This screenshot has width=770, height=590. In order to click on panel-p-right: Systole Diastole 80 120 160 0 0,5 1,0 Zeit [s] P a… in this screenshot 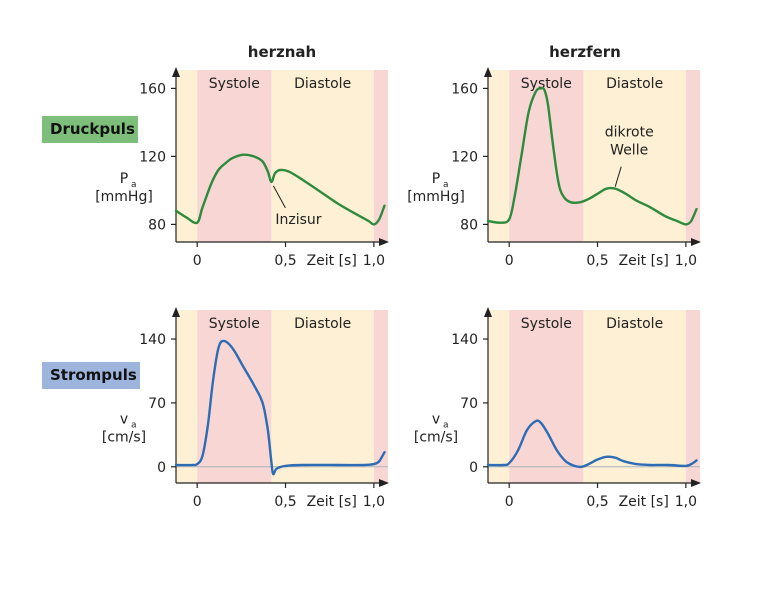, I will do `click(554, 168)`.